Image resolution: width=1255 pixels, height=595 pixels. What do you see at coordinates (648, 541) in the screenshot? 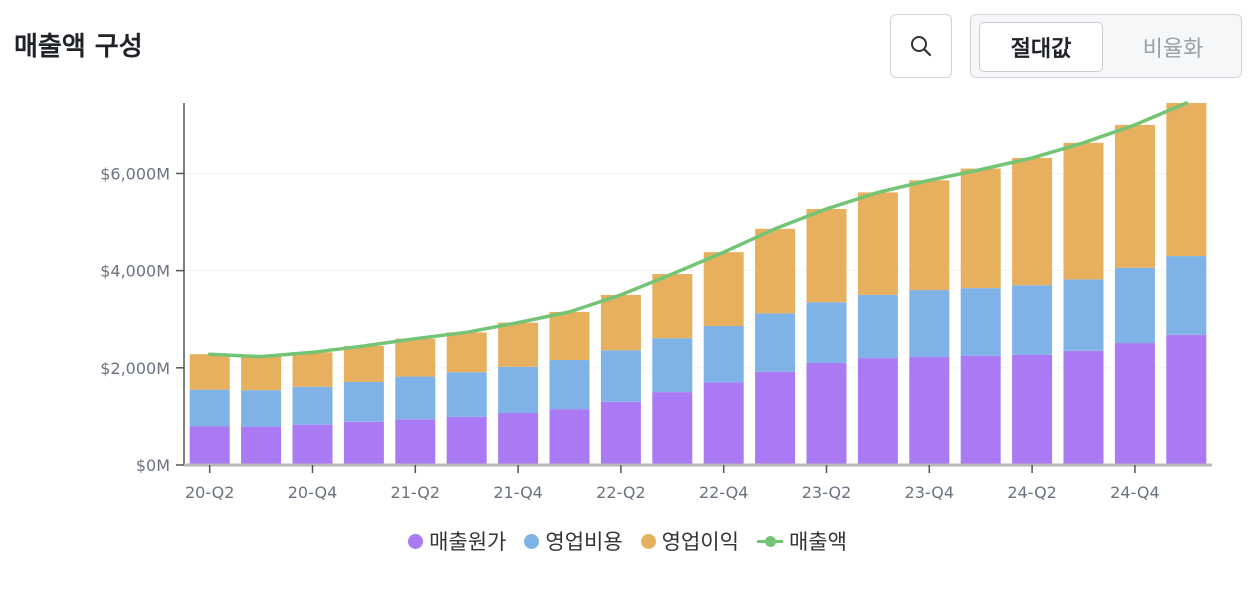
I see `legend-op-income-swatch` at bounding box center [648, 541].